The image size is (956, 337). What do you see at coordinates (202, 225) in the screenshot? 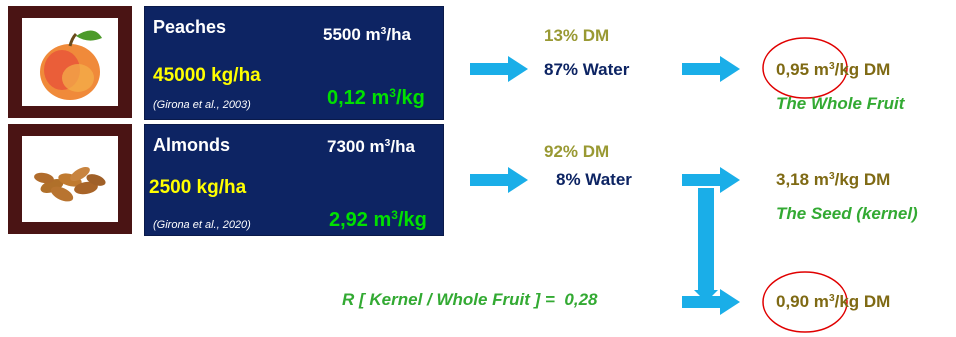
I see `almonds-citation: (Girona et al., 2020)` at bounding box center [202, 225].